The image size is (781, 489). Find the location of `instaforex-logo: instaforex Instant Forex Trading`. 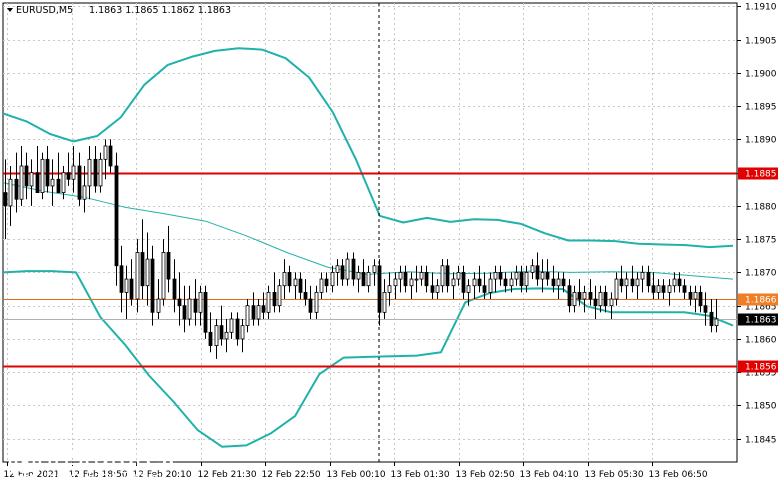

instaforex-logo: instaforex Instant Forex Trading is located at coordinates (94, 464).